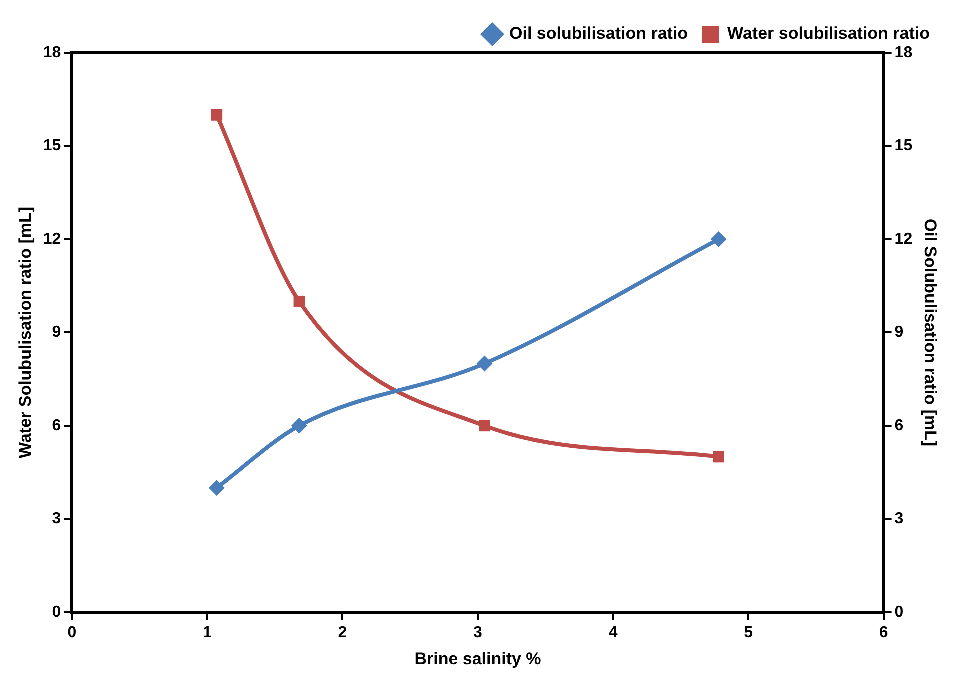 The height and width of the screenshot is (686, 960). Describe the element at coordinates (903, 146) in the screenshot. I see `y2-tick-label: 15` at that location.